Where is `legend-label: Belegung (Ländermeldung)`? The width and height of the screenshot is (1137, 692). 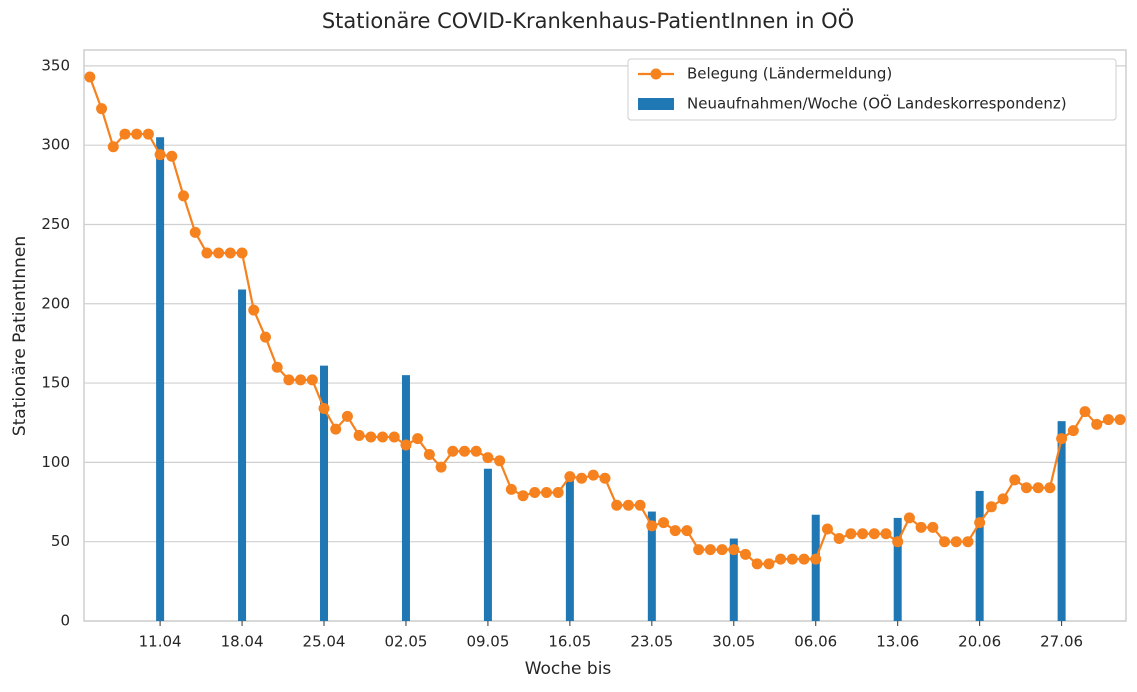 legend-label: Belegung (Ländermeldung) is located at coordinates (789, 74).